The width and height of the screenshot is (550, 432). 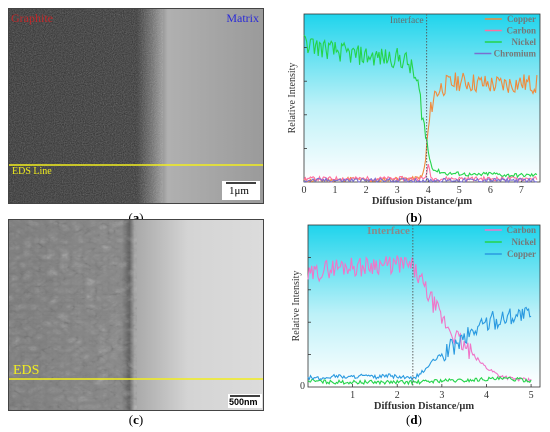 What do you see at coordinates (304, 190) in the screenshot?
I see `x-tick-label: 0` at bounding box center [304, 190].